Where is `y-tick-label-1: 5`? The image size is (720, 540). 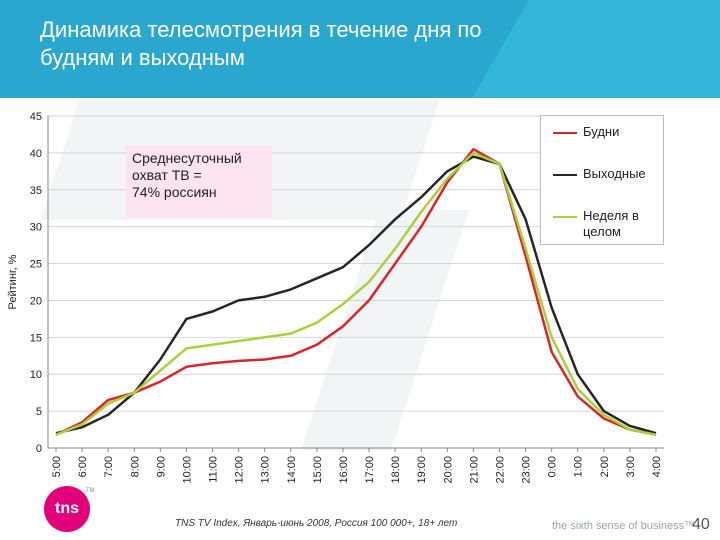 y-tick-label-1: 5 is located at coordinates (39, 412).